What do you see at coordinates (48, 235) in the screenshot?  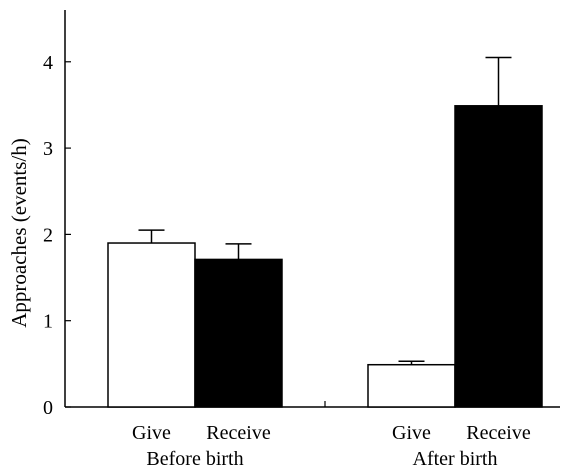 I see `y-tick-label: 2` at bounding box center [48, 235].